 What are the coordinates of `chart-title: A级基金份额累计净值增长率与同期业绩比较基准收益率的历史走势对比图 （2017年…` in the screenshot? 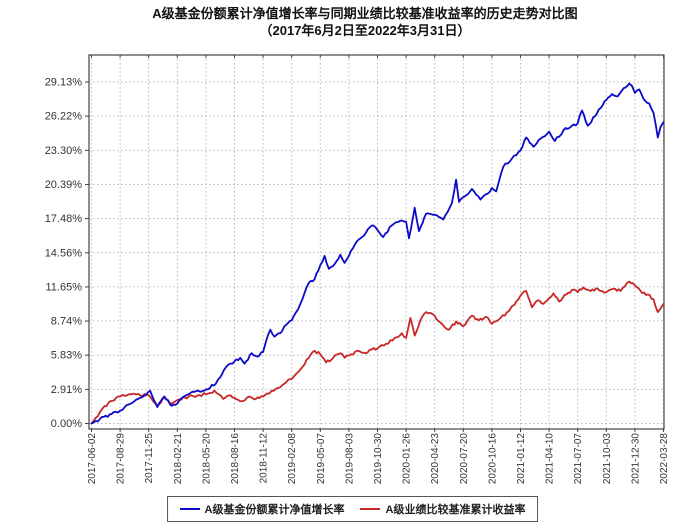 It's located at (362, 23).